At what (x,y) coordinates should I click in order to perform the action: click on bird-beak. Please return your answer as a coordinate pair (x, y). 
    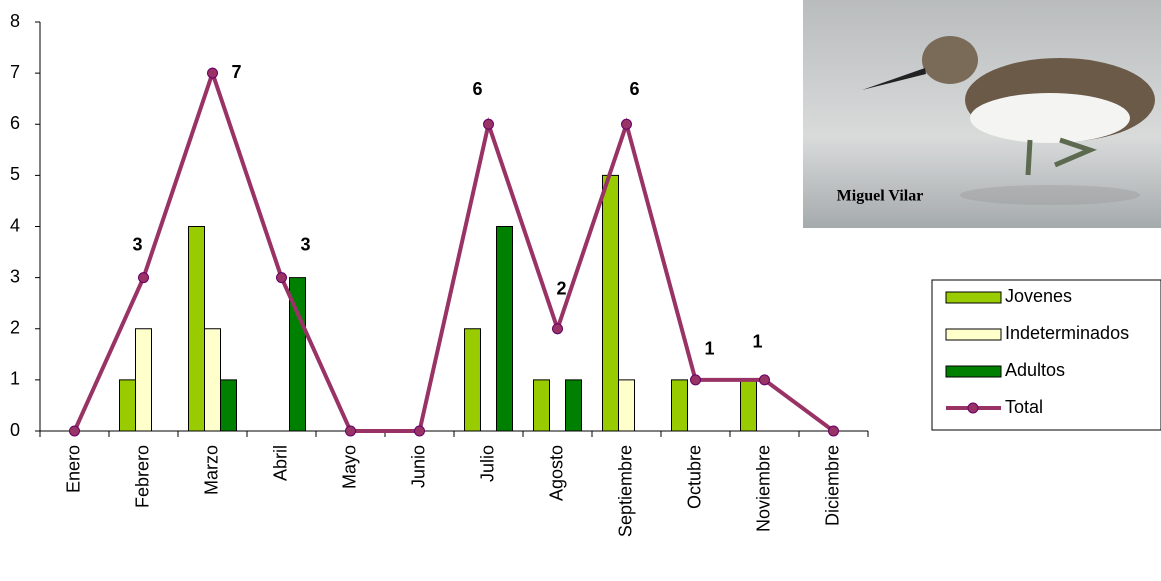
    Looking at the image, I should click on (894, 79).